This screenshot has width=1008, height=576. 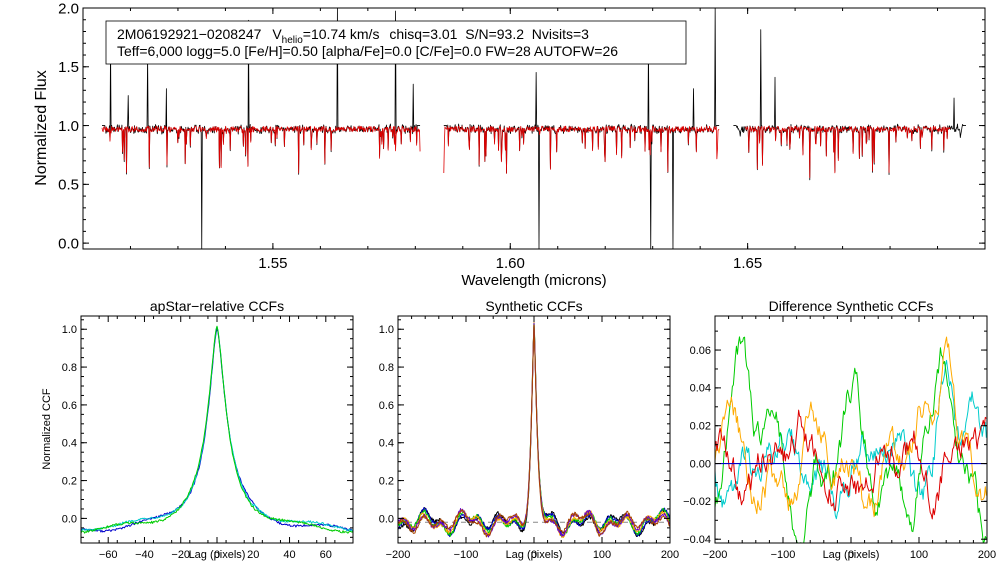 I want to click on x-tick-label: −60, so click(x=108, y=555).